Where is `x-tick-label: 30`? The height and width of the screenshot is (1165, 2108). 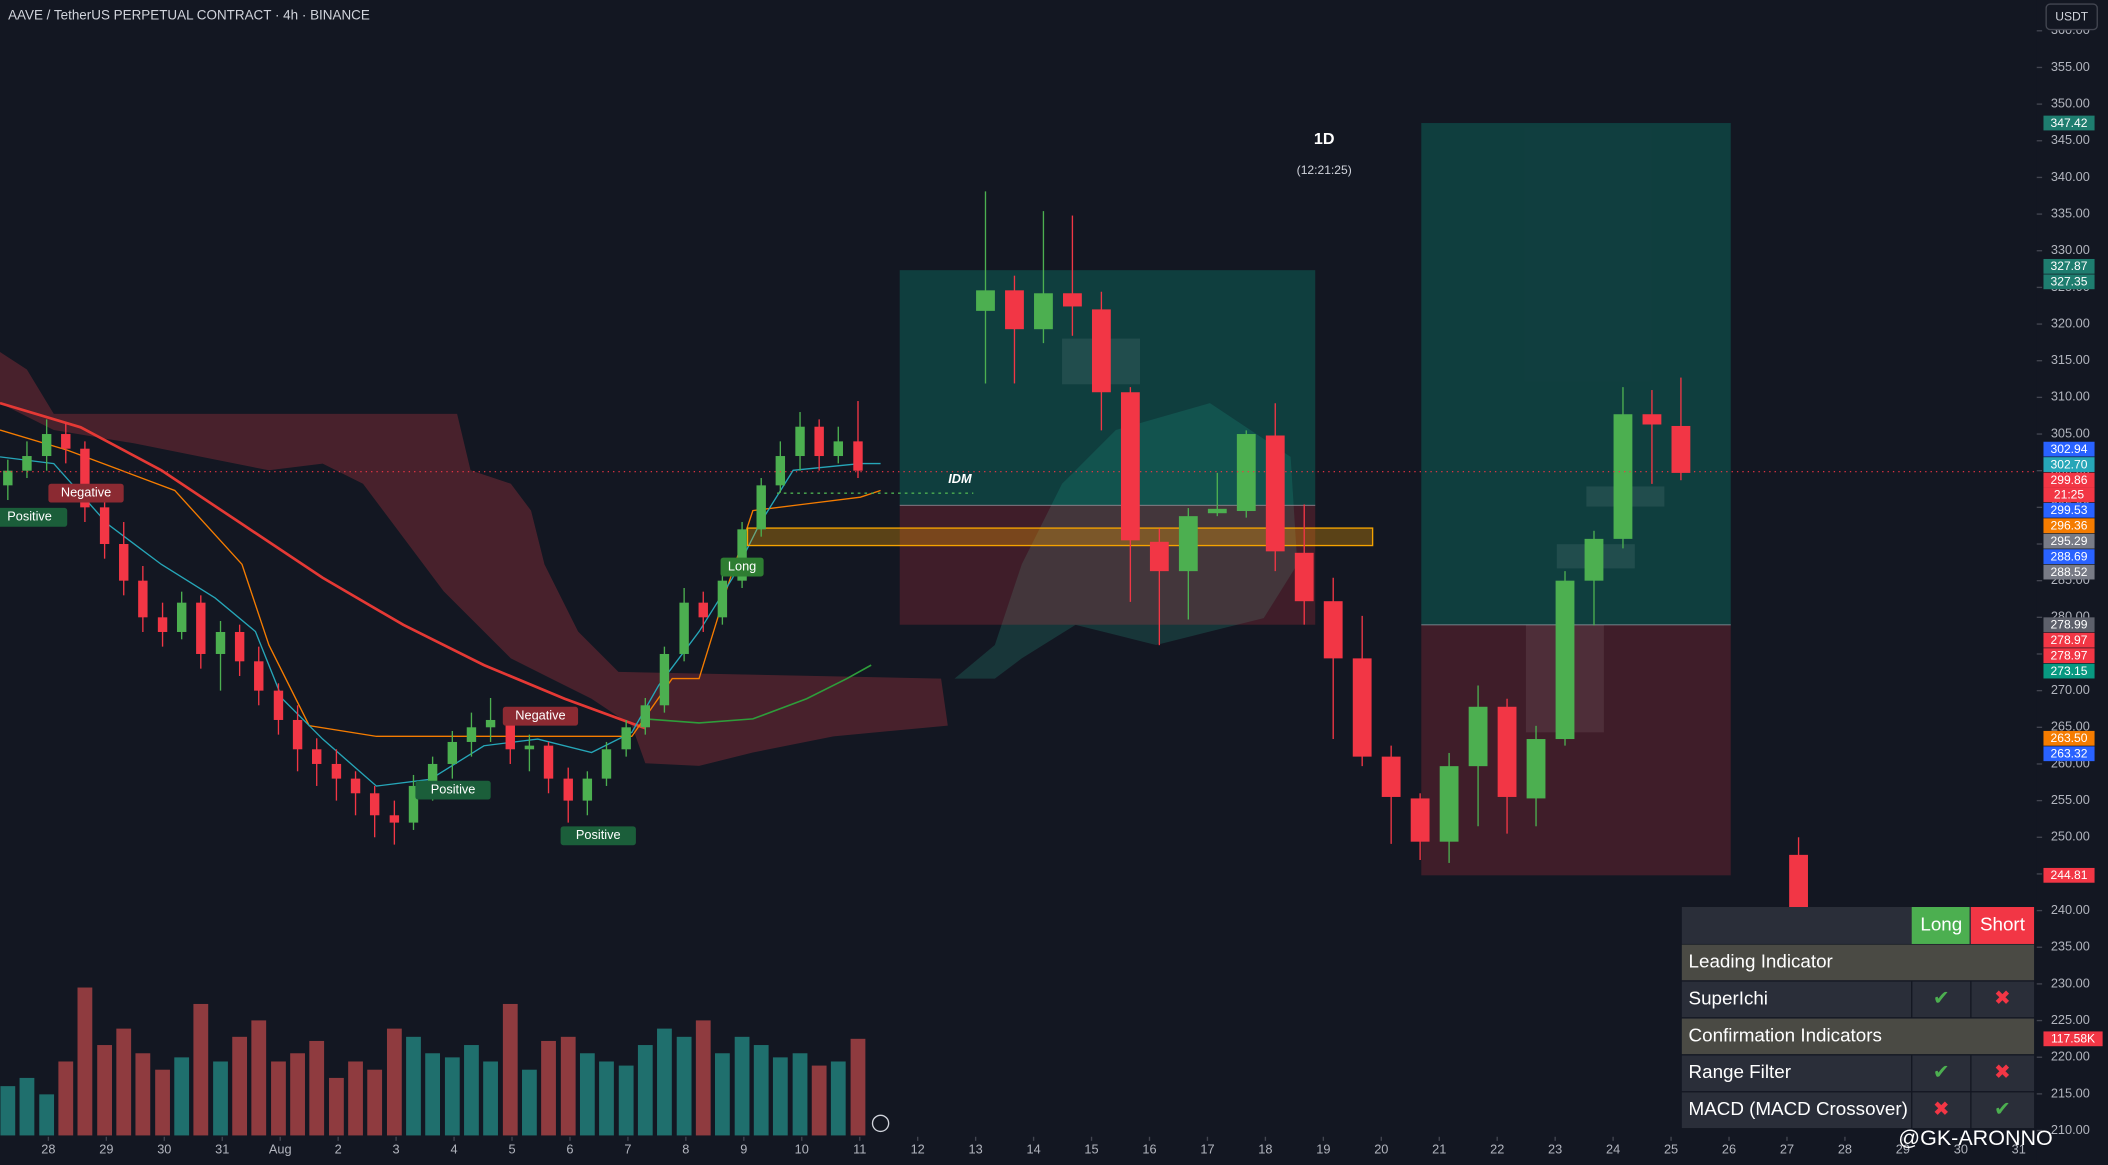
x-tick-label: 30 is located at coordinates (164, 1149).